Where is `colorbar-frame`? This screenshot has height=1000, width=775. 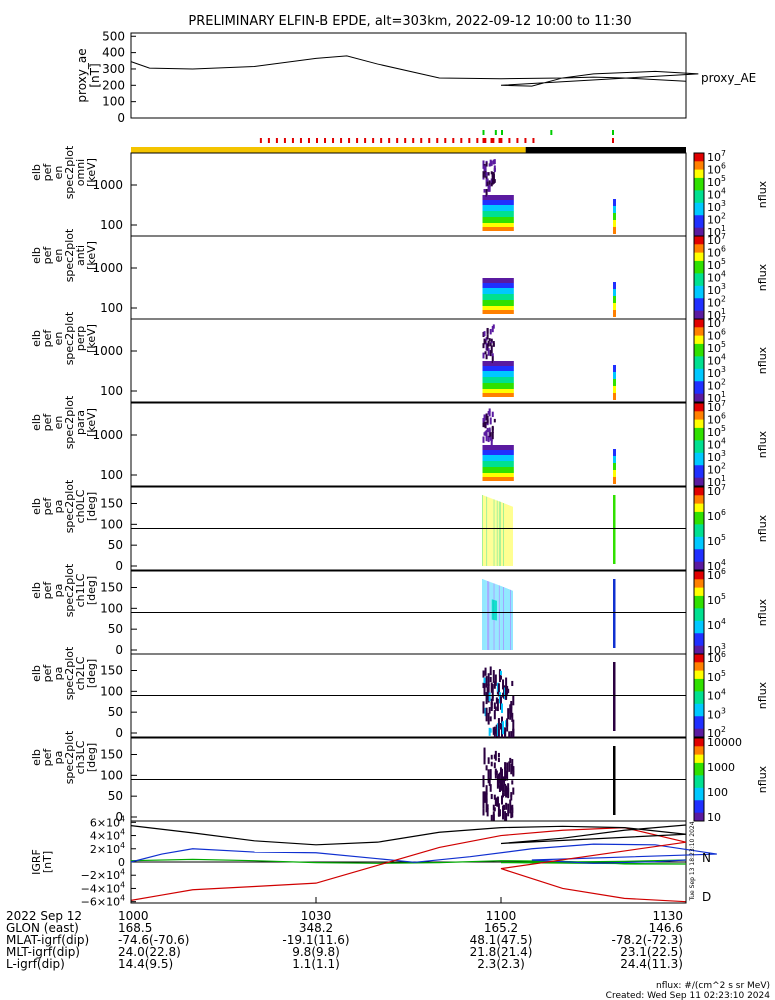 colorbar-frame is located at coordinates (699, 695).